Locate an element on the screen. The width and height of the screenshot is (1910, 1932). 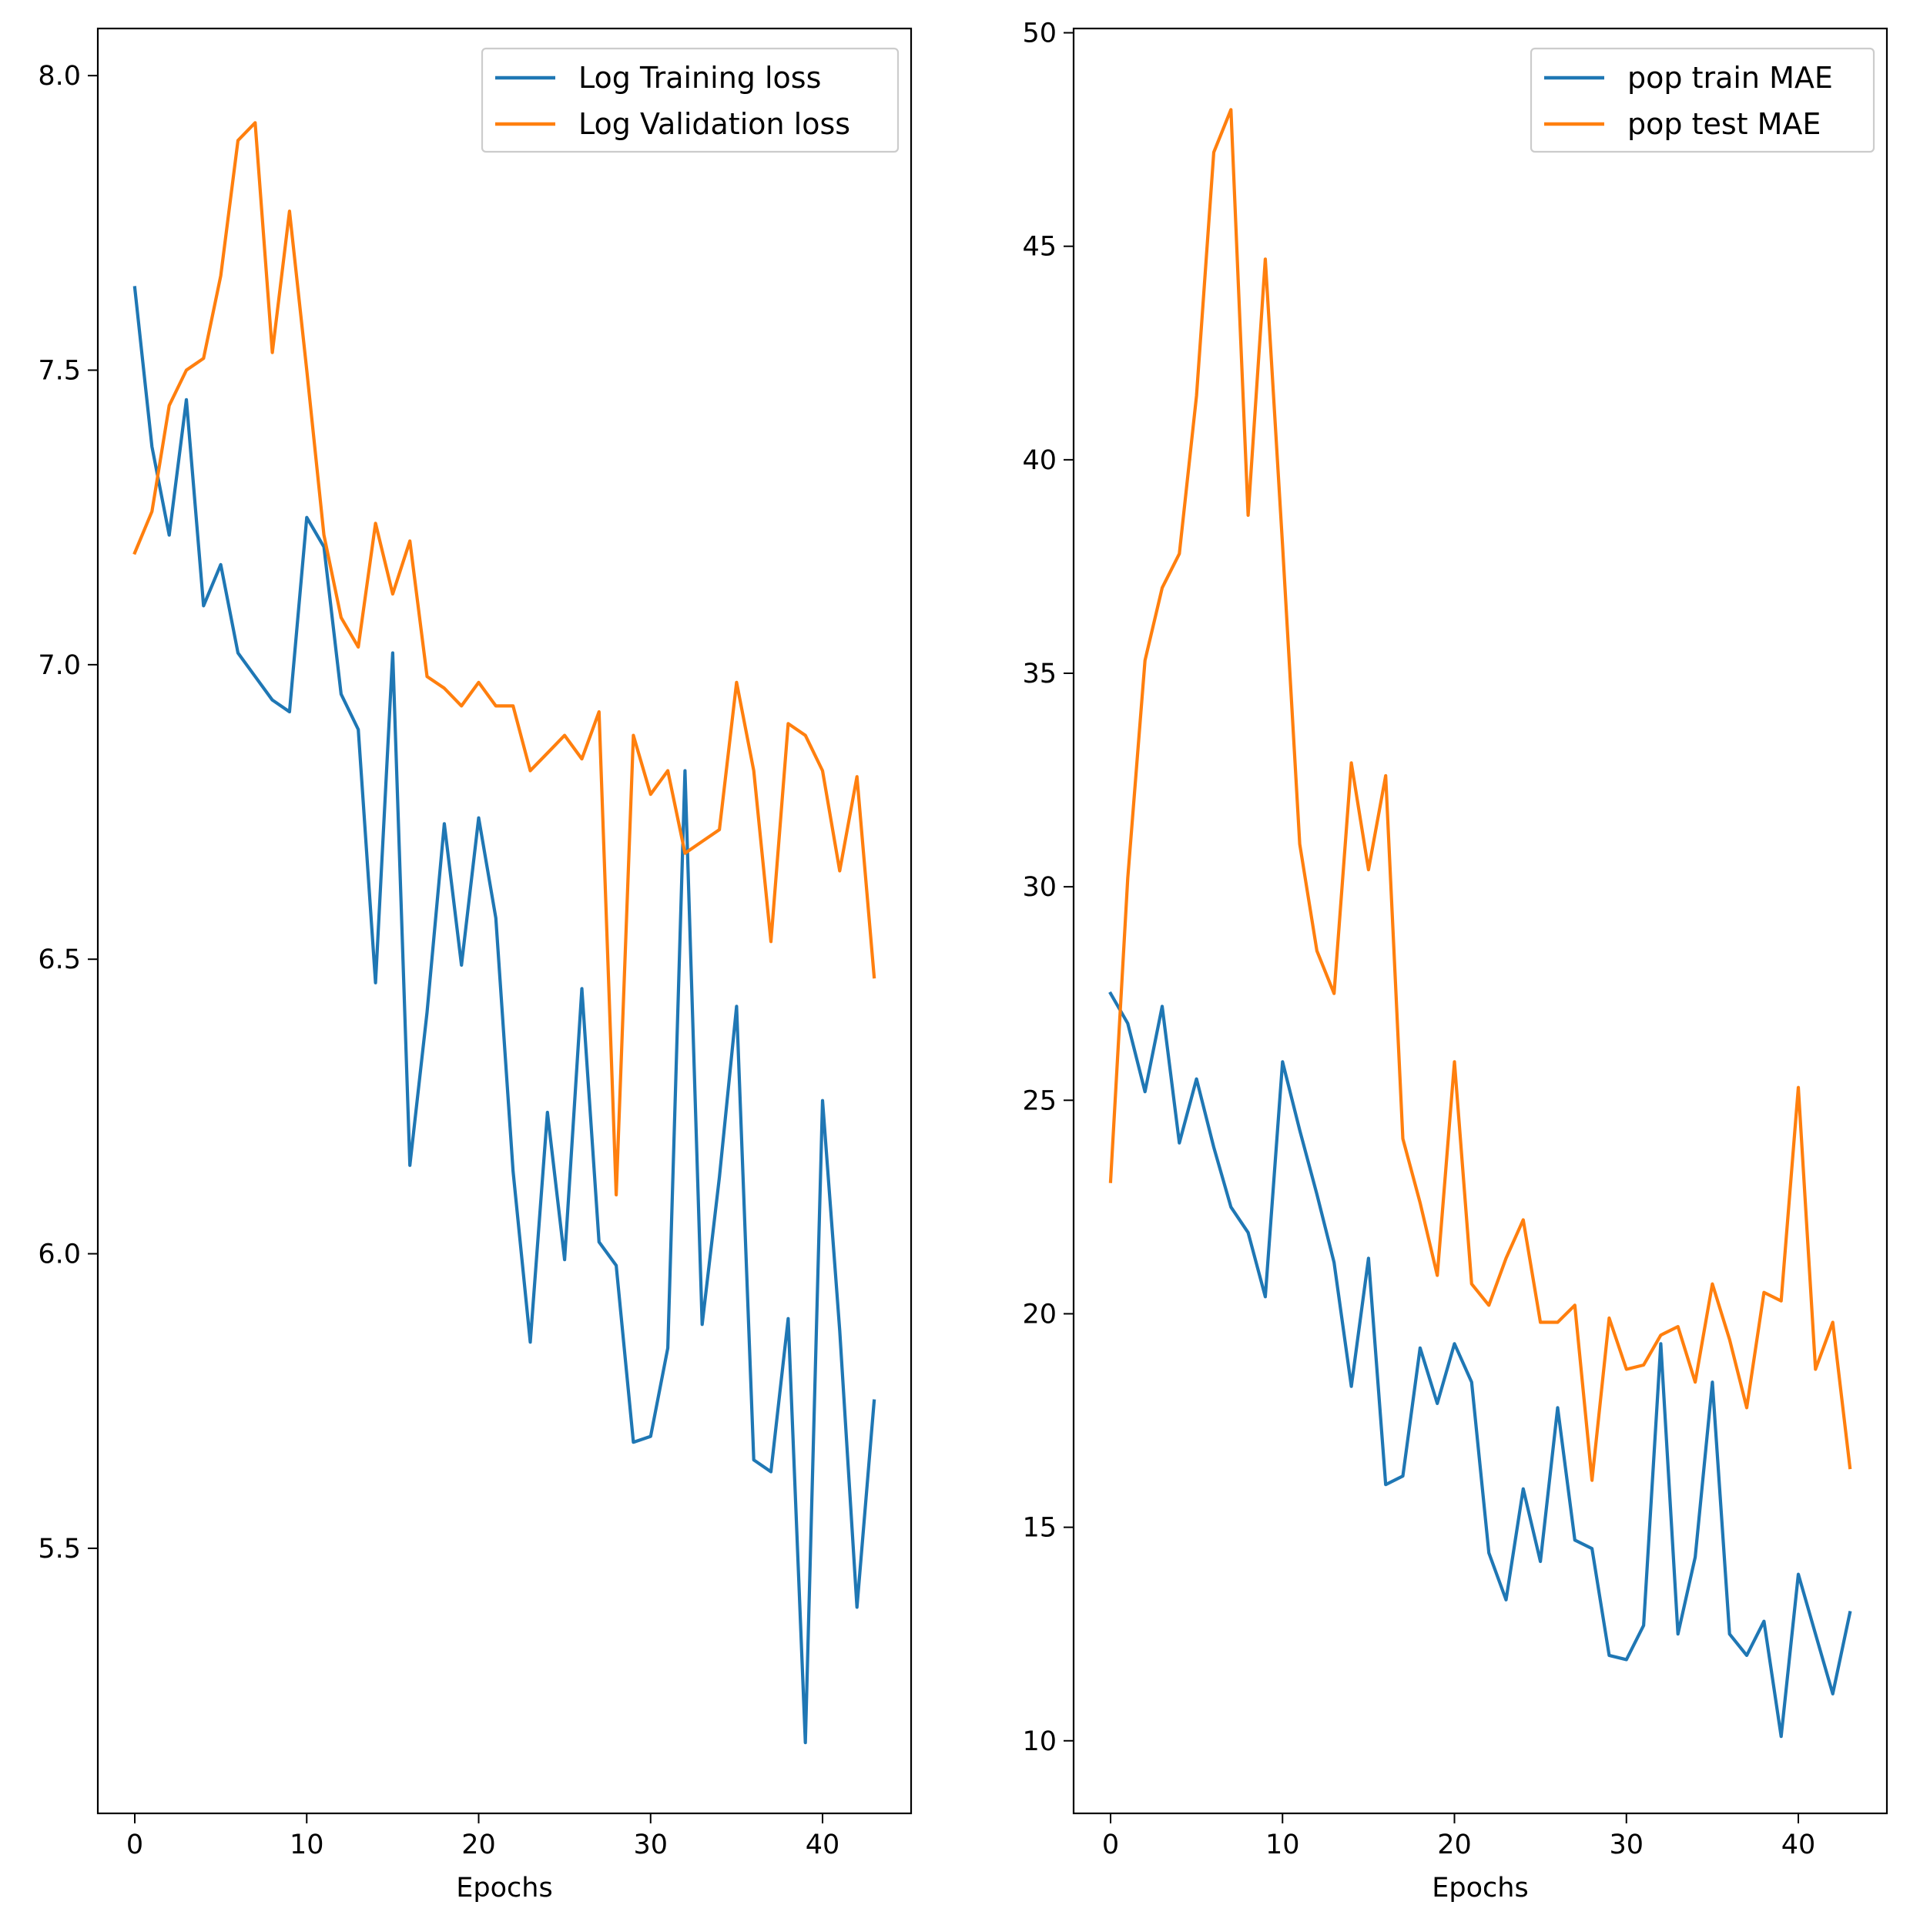
y-tick-label: 8.0 is located at coordinates (59, 76).